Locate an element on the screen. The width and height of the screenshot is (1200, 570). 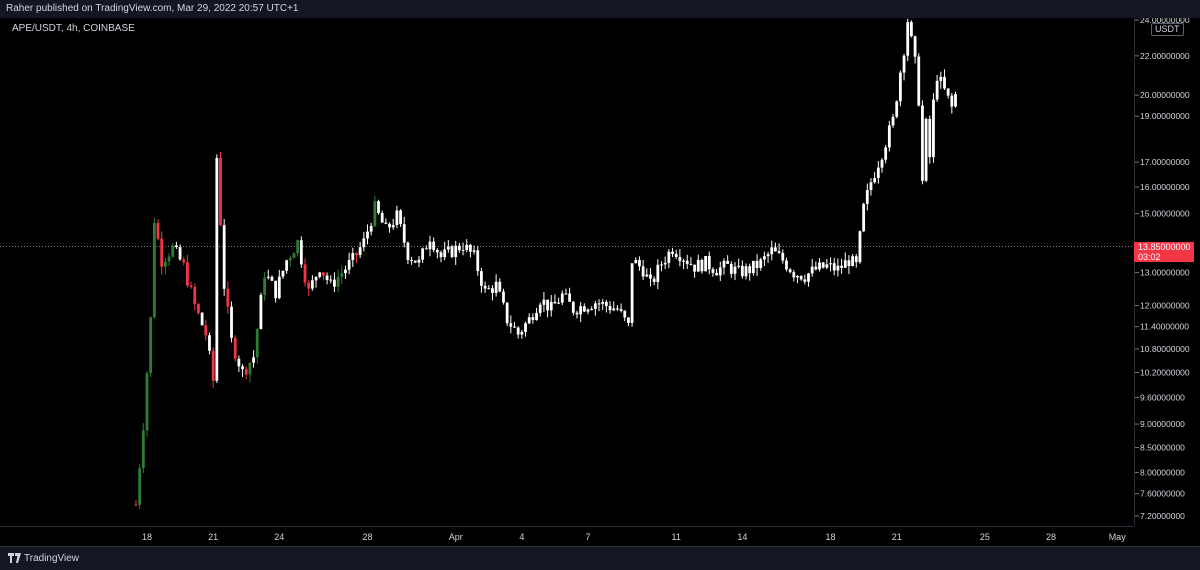
price-unit-badge: USDT is located at coordinates (1167, 29).